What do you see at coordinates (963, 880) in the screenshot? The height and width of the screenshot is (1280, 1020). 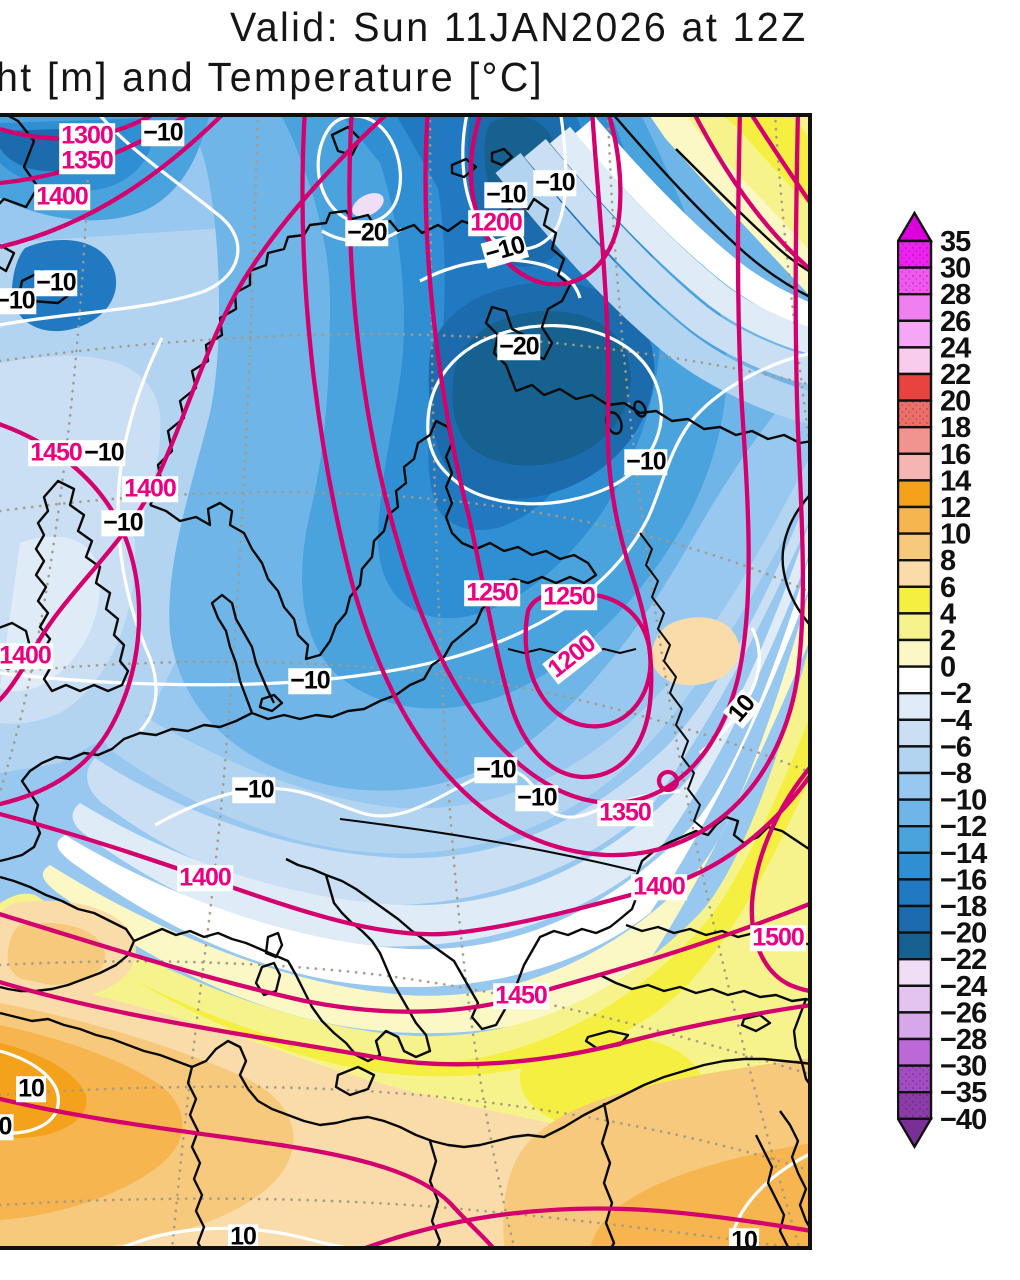 I see `colorbar-tick-label: −16` at bounding box center [963, 880].